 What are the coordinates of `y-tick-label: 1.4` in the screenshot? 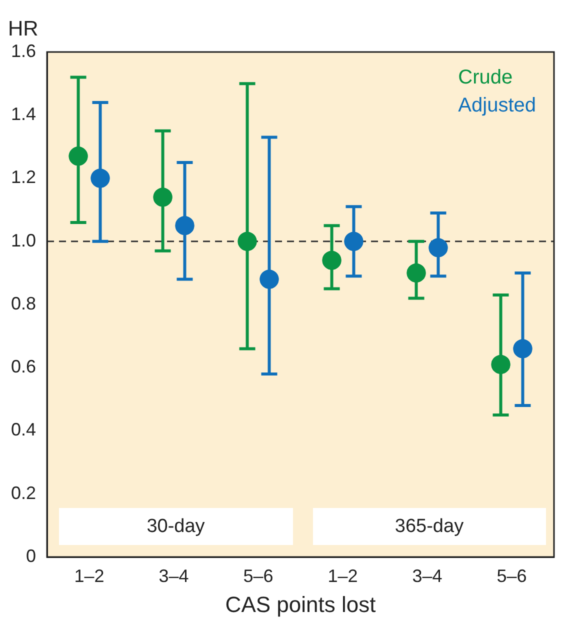 It's located at (23, 114).